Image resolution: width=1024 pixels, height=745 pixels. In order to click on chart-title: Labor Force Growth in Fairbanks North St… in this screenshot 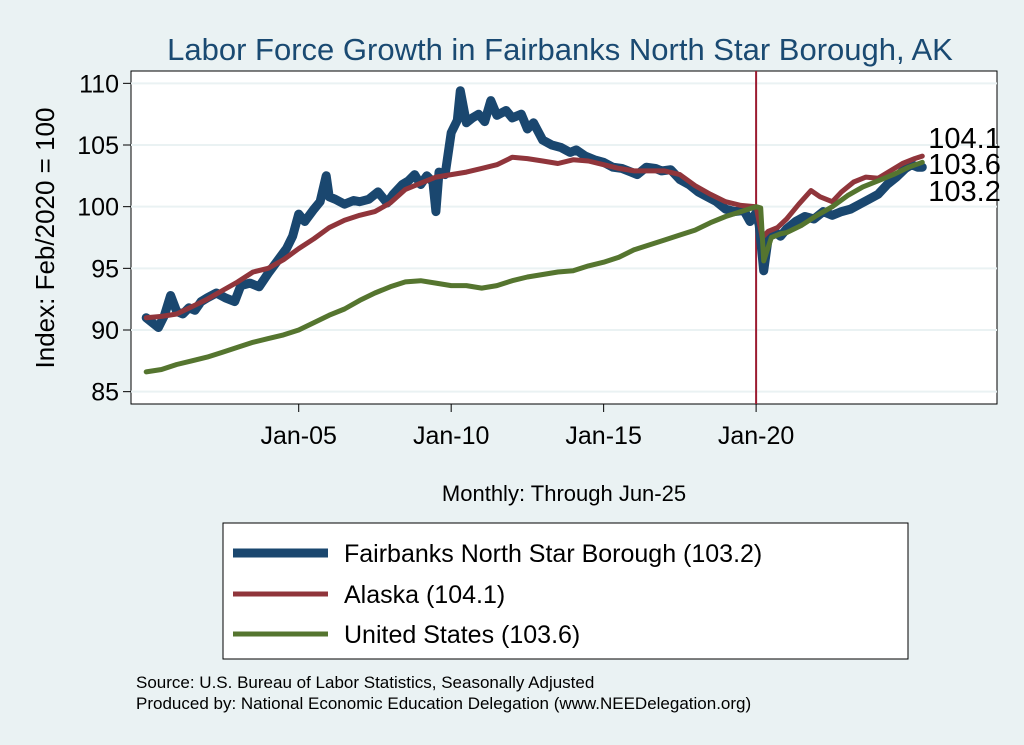, I will do `click(560, 49)`.